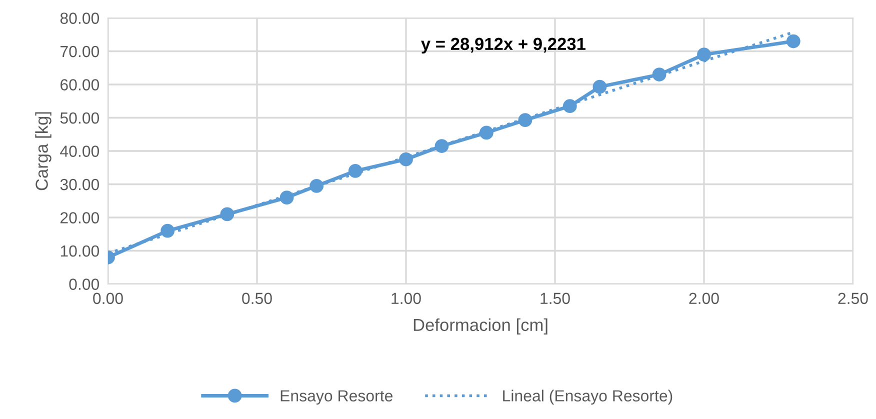 The image size is (876, 419). I want to click on y-tick-label: 50.00, so click(80, 118).